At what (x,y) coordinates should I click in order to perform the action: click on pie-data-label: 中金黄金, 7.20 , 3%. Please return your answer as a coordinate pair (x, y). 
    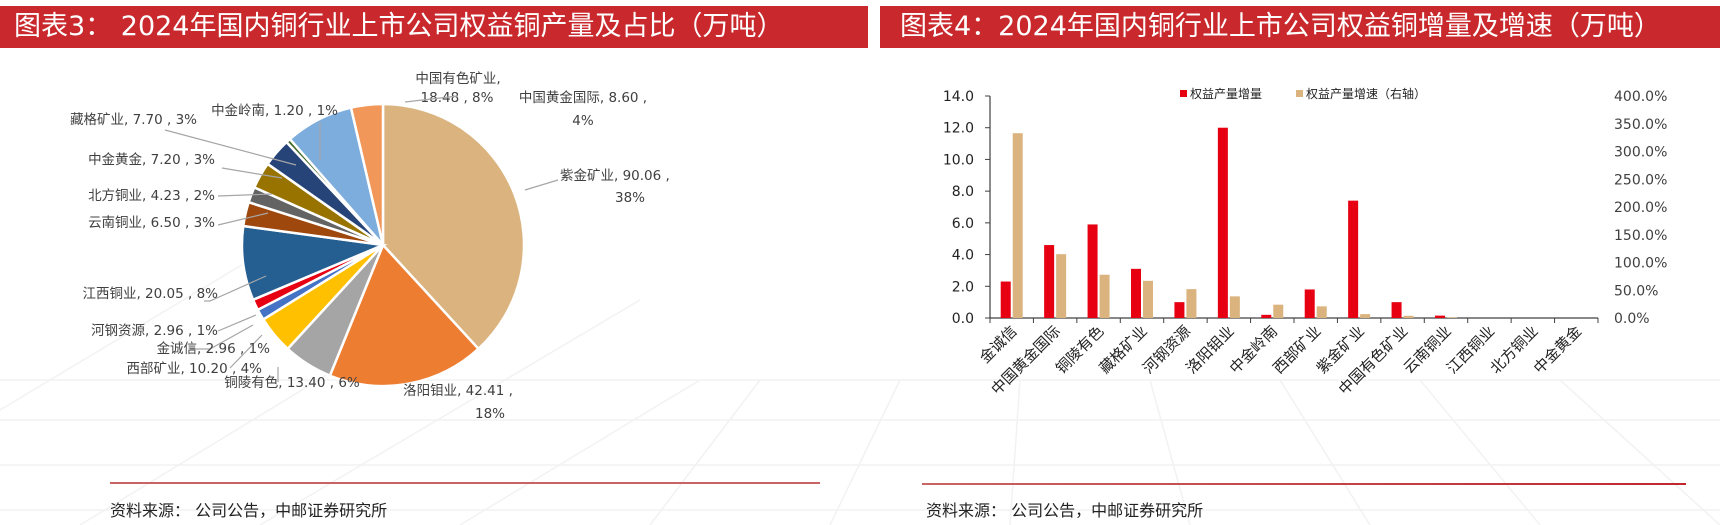
    Looking at the image, I should click on (151, 160).